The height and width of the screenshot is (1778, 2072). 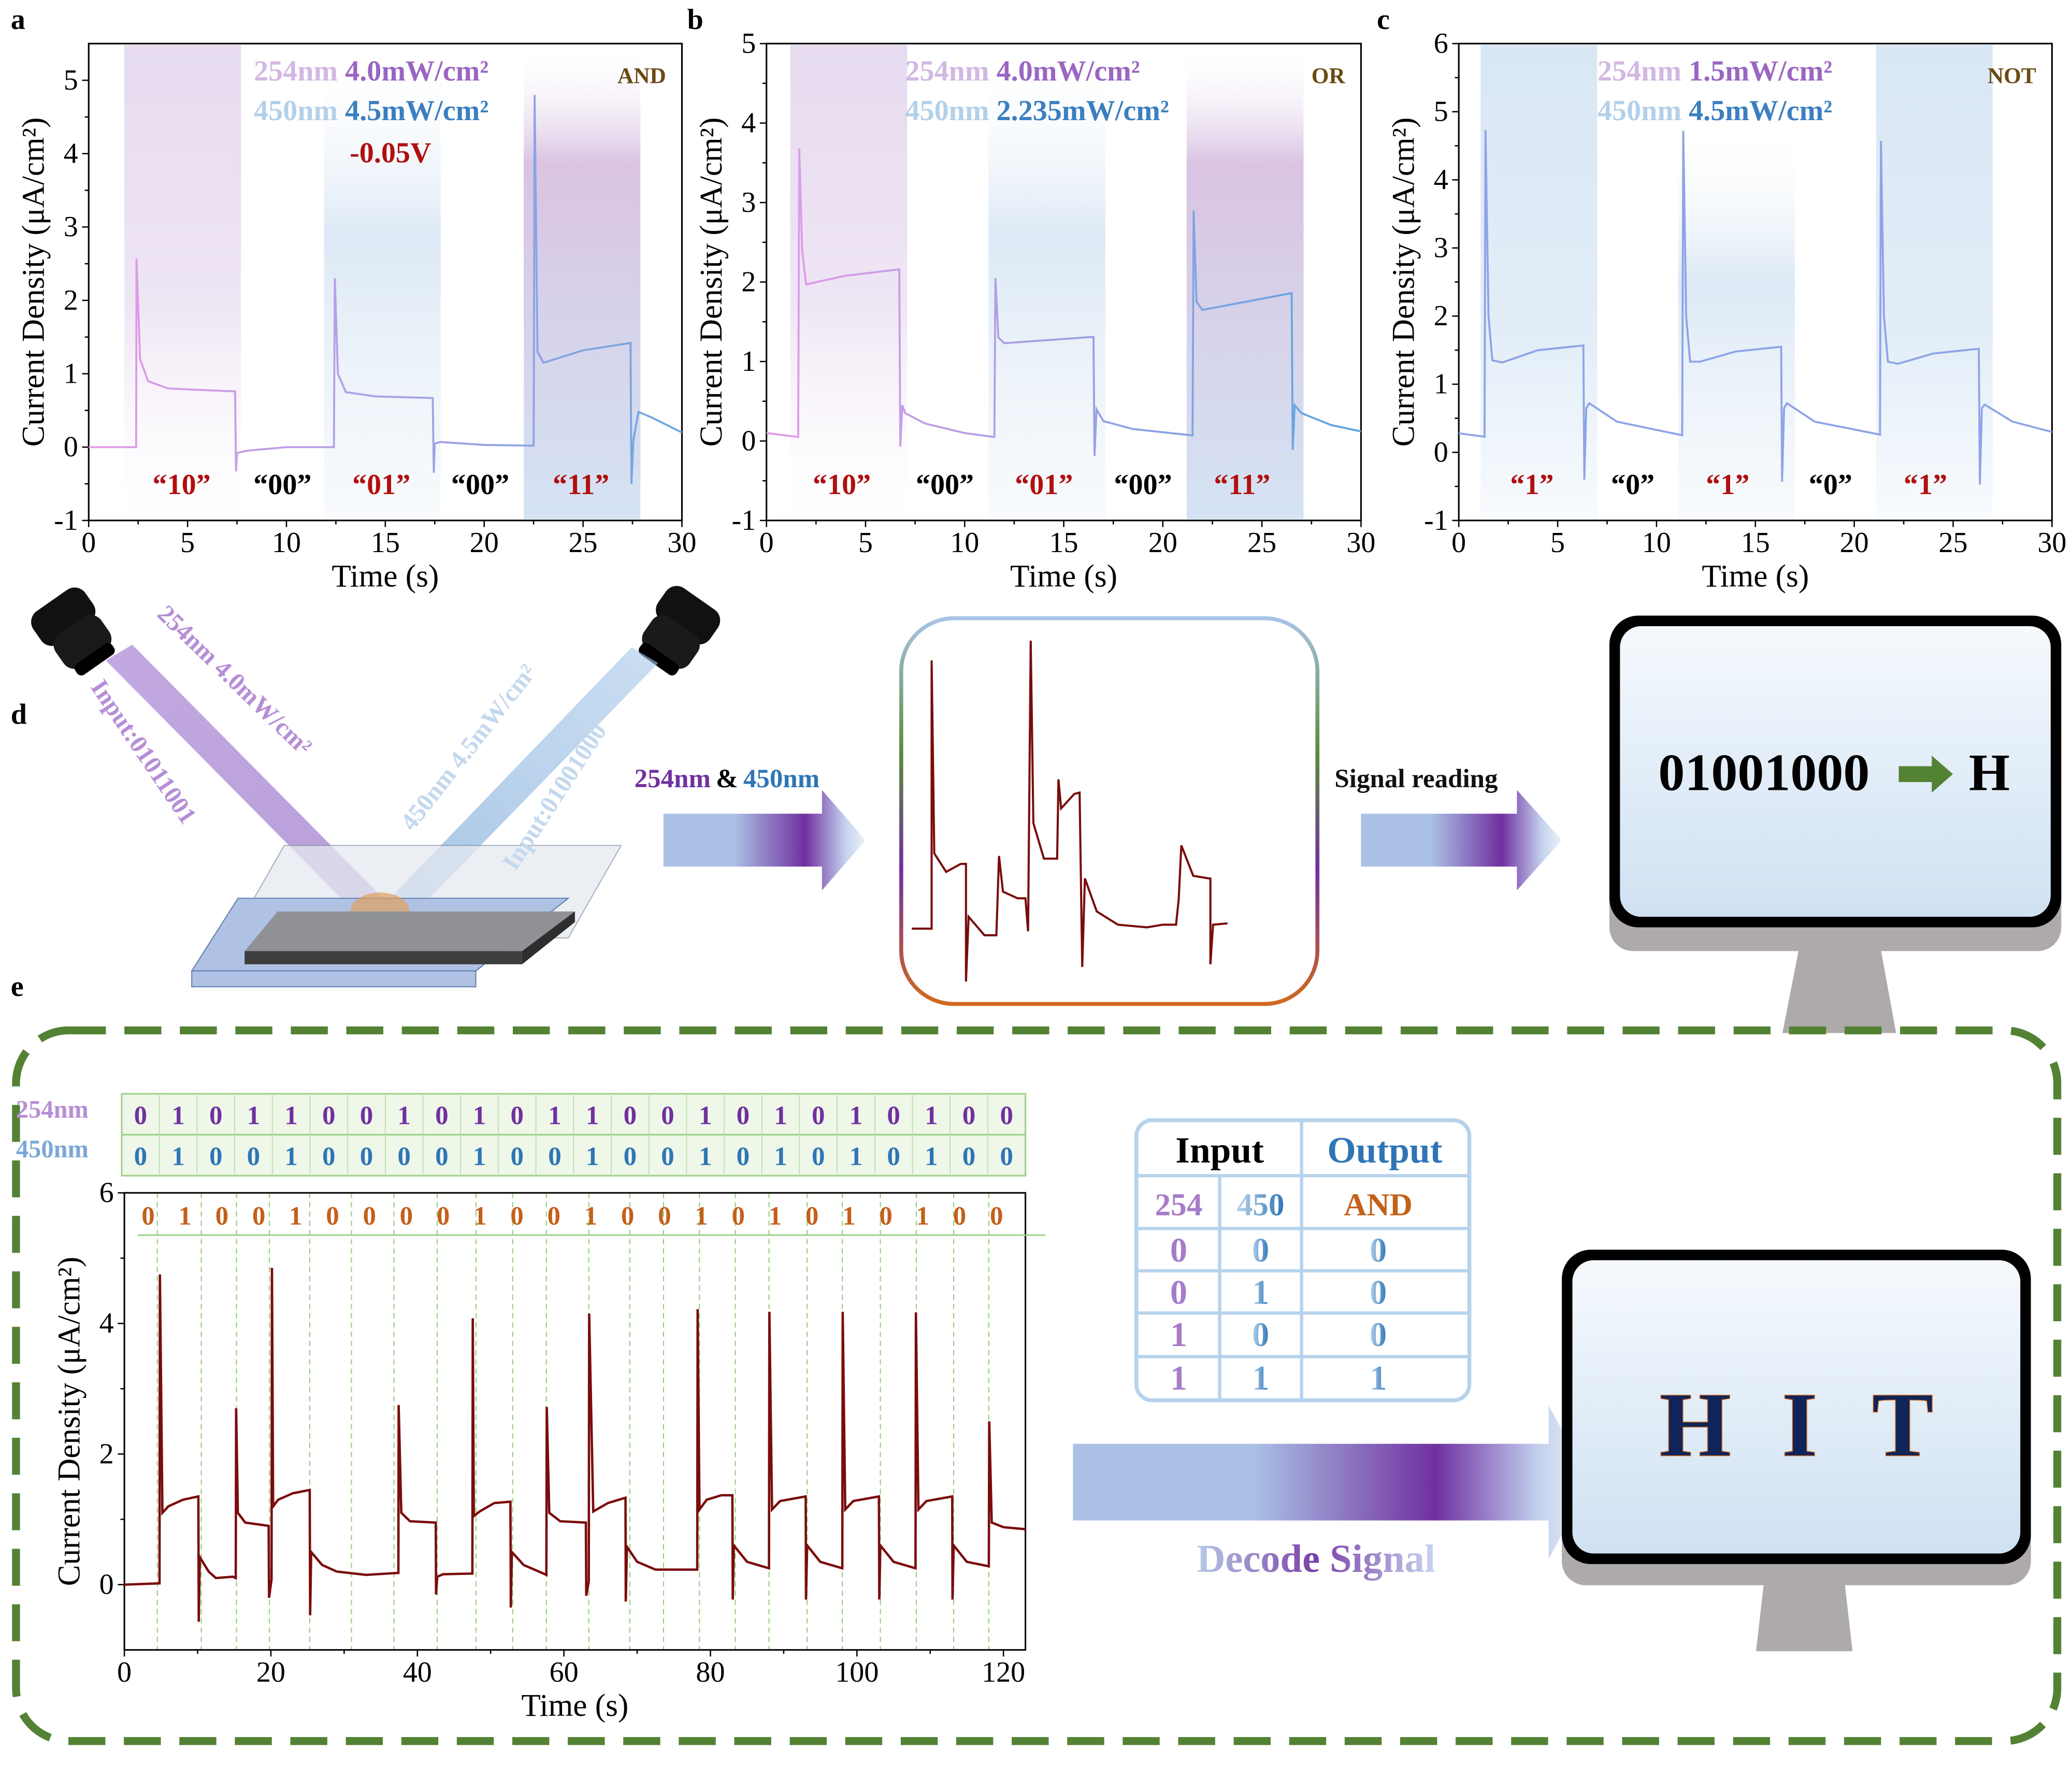 What do you see at coordinates (748, 282) in the screenshot?
I see `y-tick-label: 2` at bounding box center [748, 282].